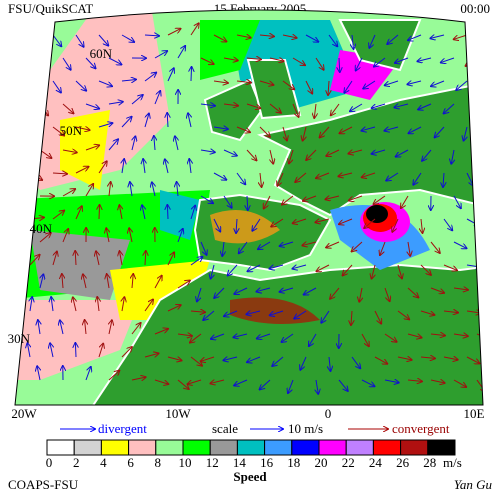 Image resolution: width=500 pixels, height=500 pixels. Describe the element at coordinates (122, 428) in the screenshot. I see `legend-divergent: divergent` at that location.